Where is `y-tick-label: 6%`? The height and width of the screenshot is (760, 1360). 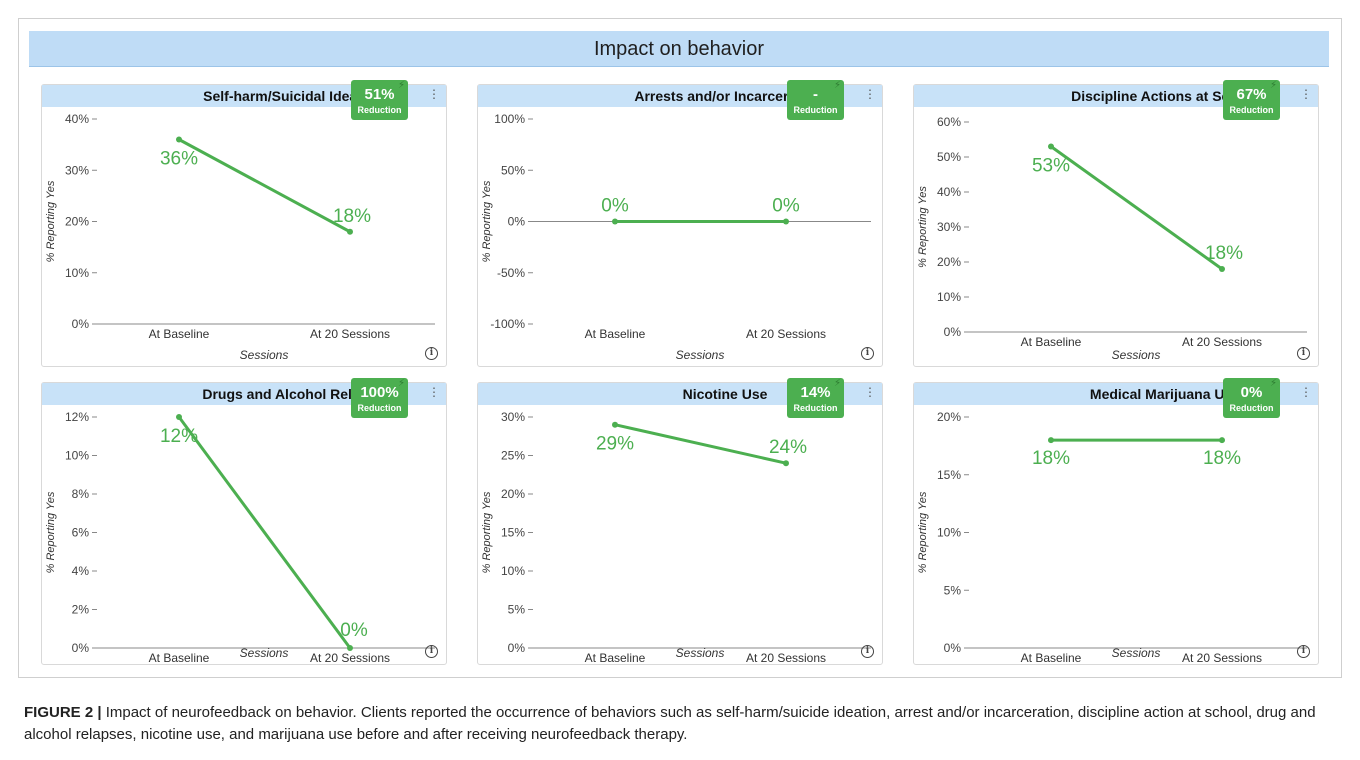 y-tick-label: 6% is located at coordinates (81, 533).